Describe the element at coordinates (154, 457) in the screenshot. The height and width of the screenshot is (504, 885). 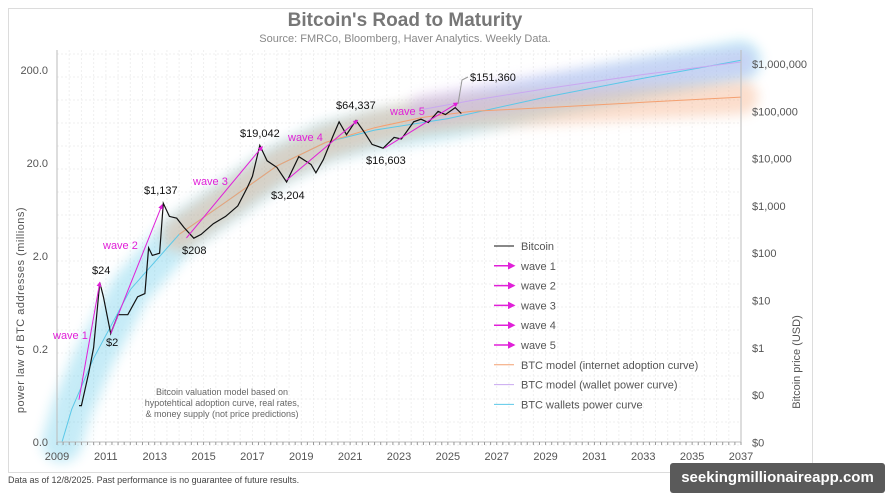
I see `x-tick-label: 2013` at that location.